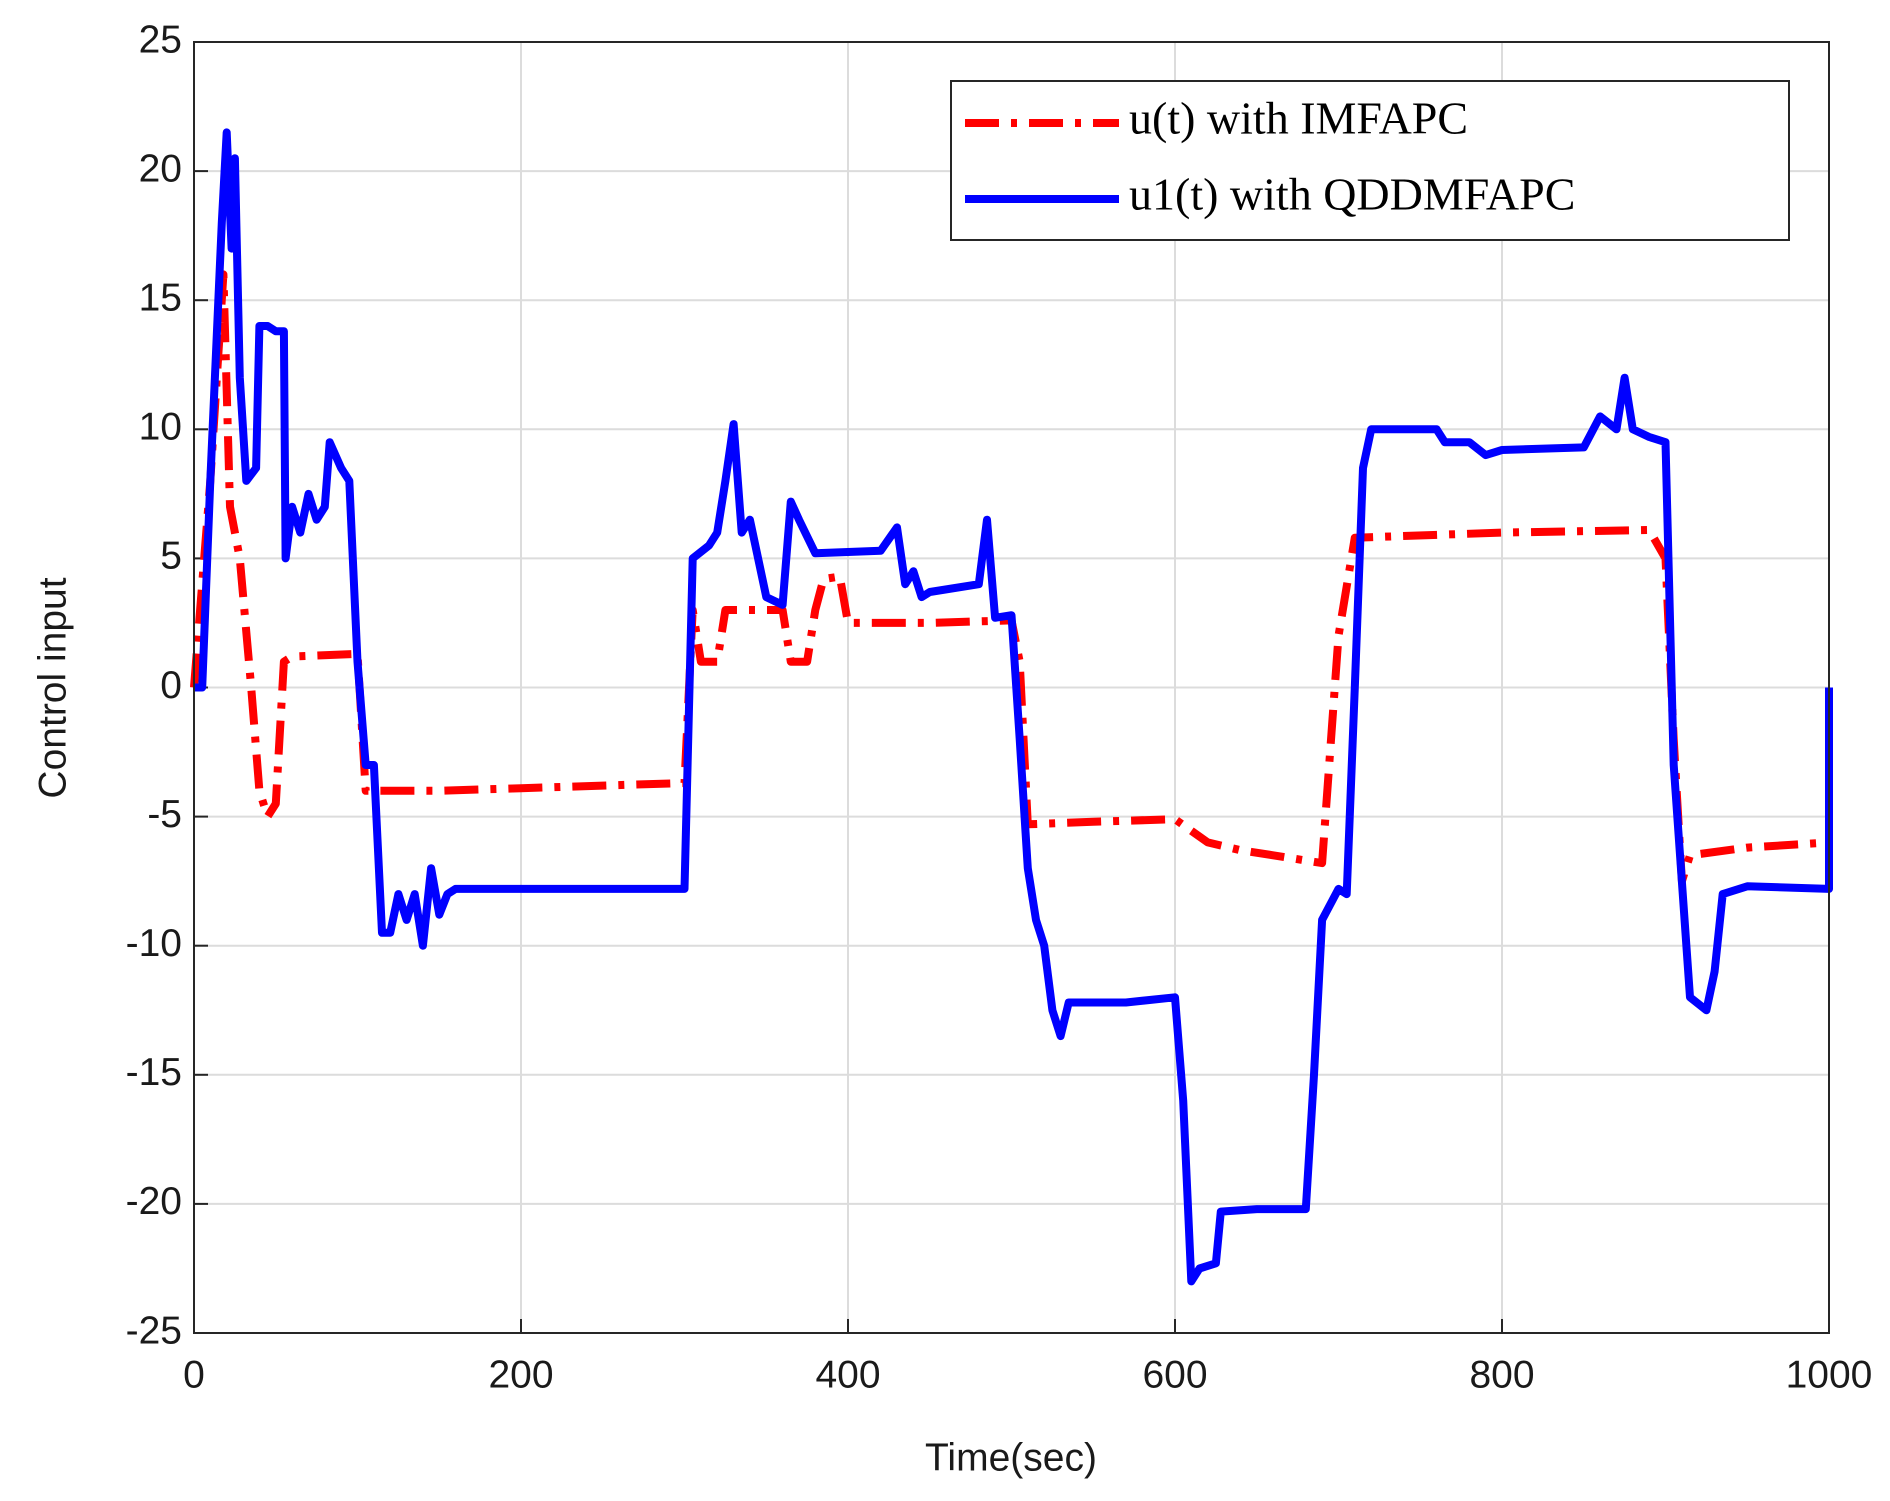 The image size is (1890, 1501). What do you see at coordinates (1011, 1457) in the screenshot?
I see `x-axis-label: Time(sec)` at bounding box center [1011, 1457].